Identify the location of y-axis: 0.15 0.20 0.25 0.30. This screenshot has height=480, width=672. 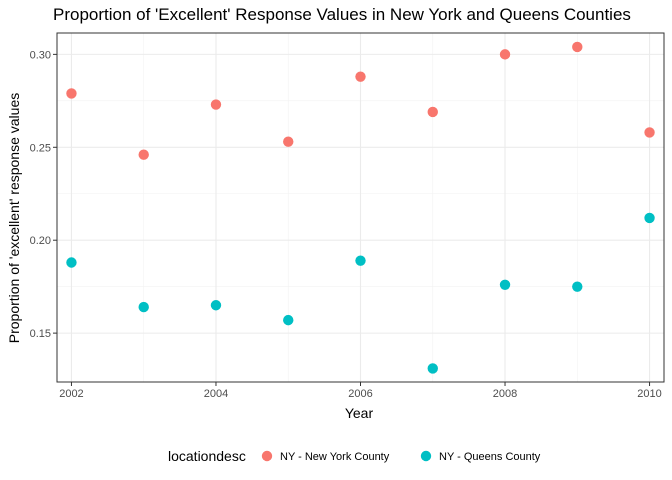
(43, 194).